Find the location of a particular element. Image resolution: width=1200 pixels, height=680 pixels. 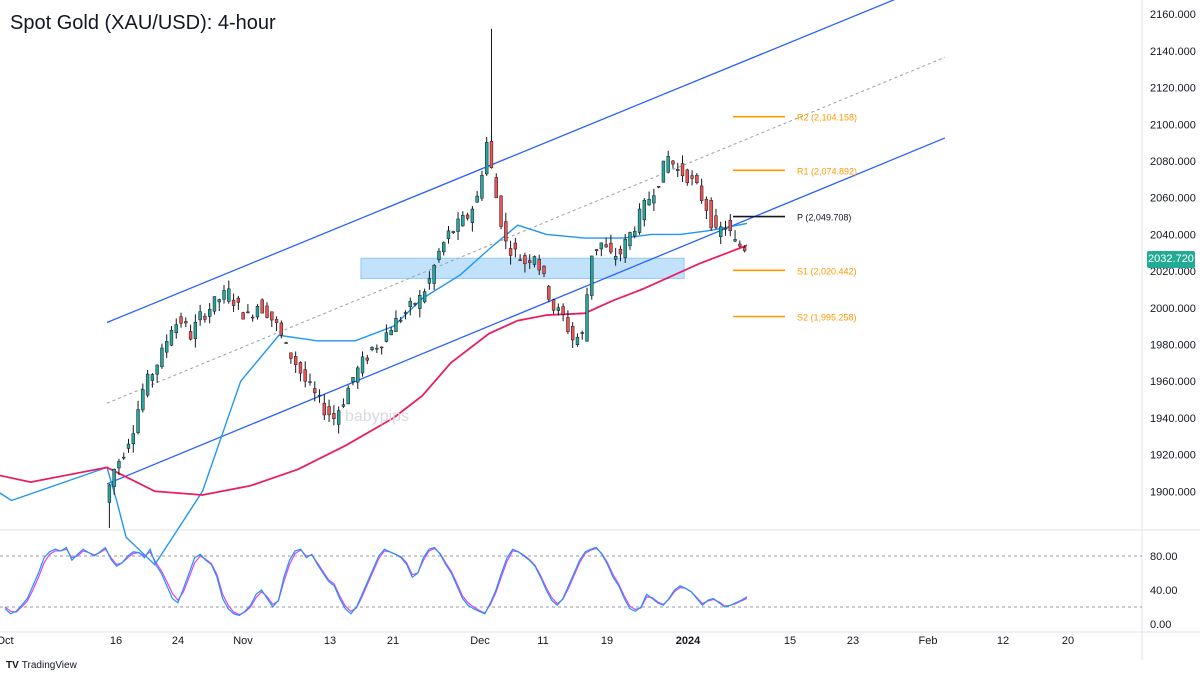

x-tick-label: 19 is located at coordinates (607, 641).